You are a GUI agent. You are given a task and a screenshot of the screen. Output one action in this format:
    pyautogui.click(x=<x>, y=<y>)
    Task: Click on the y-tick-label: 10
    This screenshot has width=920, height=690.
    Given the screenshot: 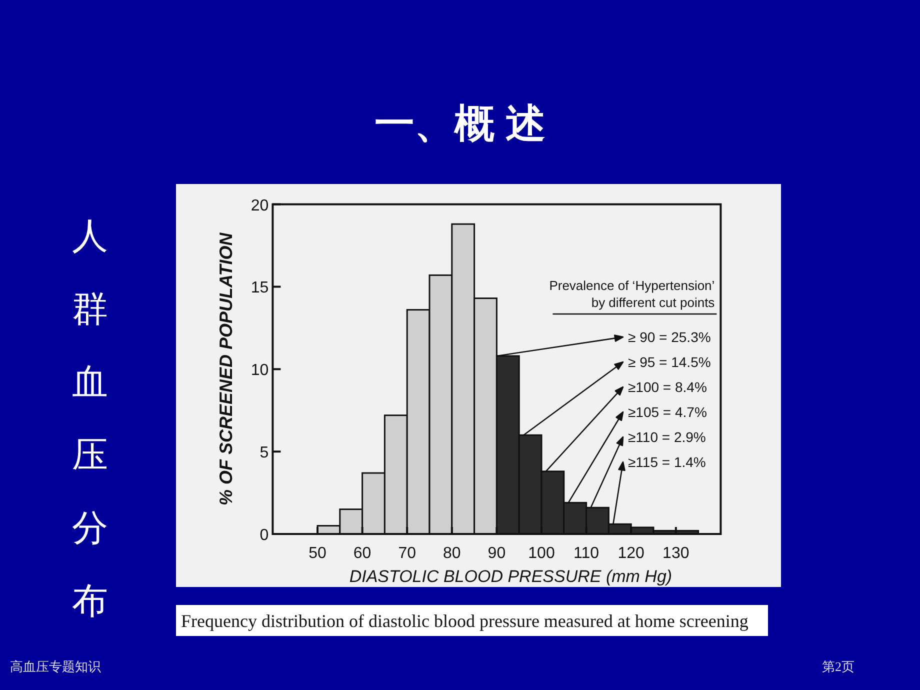 What is the action you would take?
    pyautogui.click(x=259, y=371)
    